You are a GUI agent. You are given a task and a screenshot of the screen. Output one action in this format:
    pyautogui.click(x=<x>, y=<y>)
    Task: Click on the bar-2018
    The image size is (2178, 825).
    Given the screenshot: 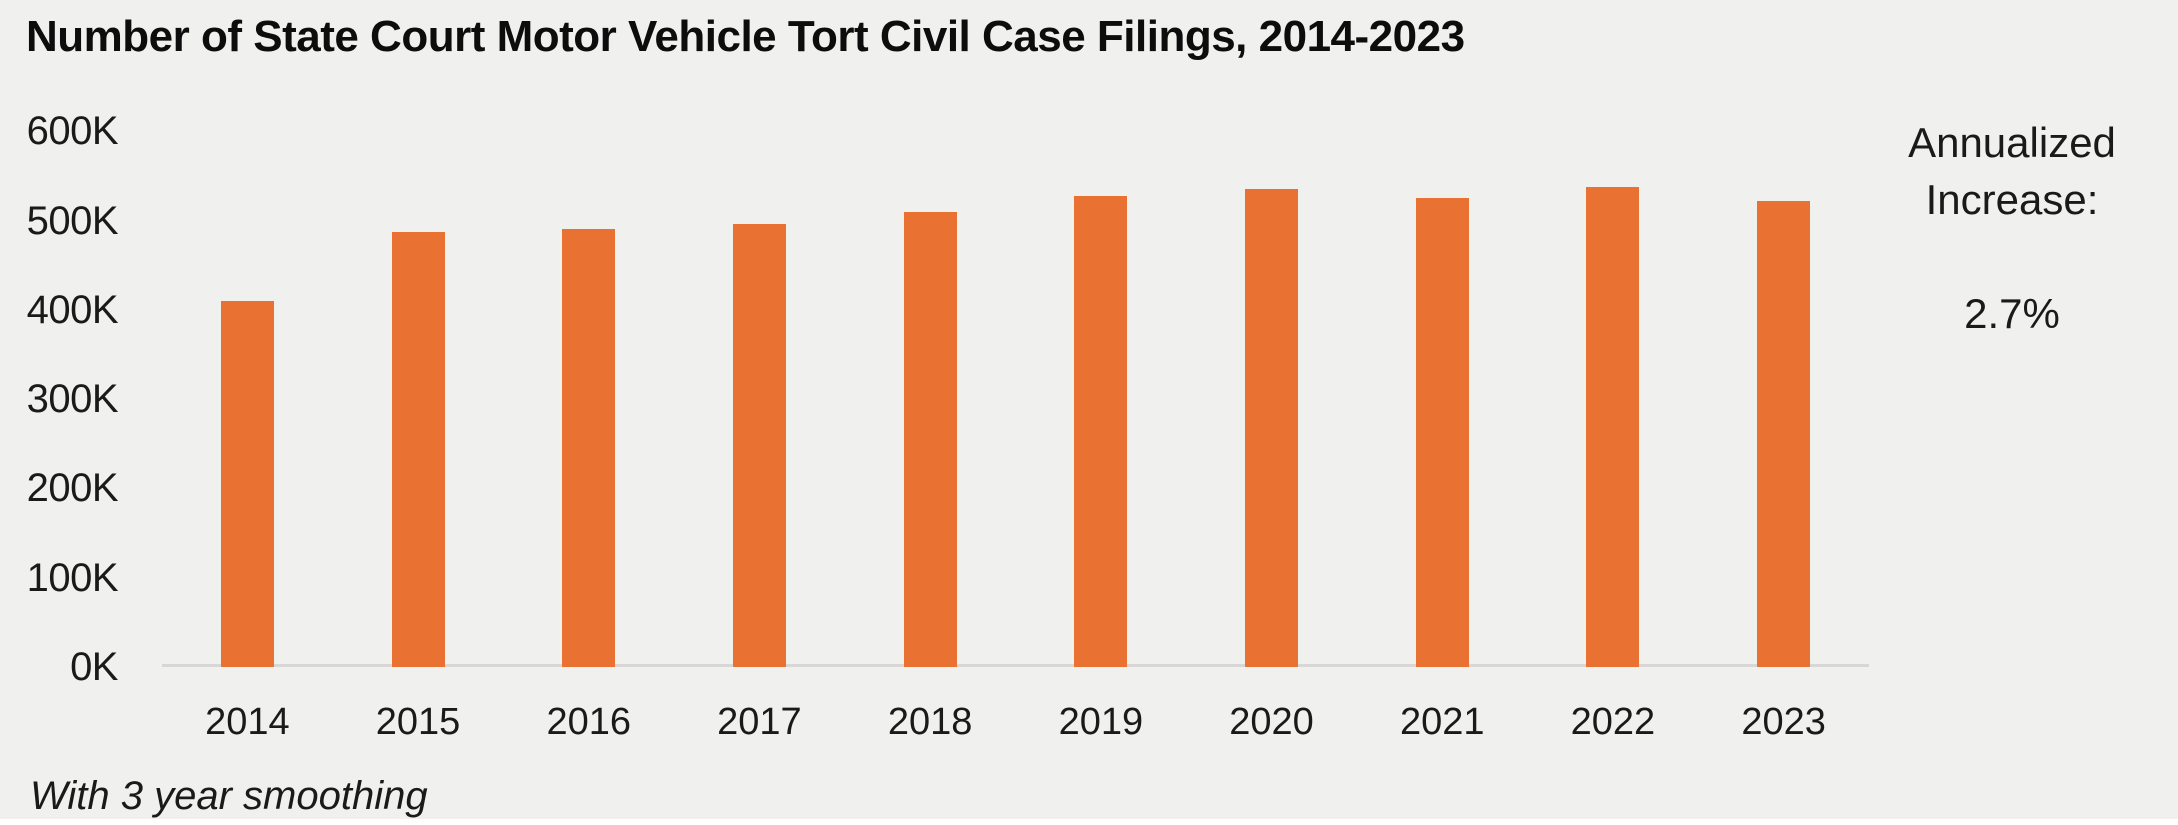 What is the action you would take?
    pyautogui.click(x=930, y=439)
    